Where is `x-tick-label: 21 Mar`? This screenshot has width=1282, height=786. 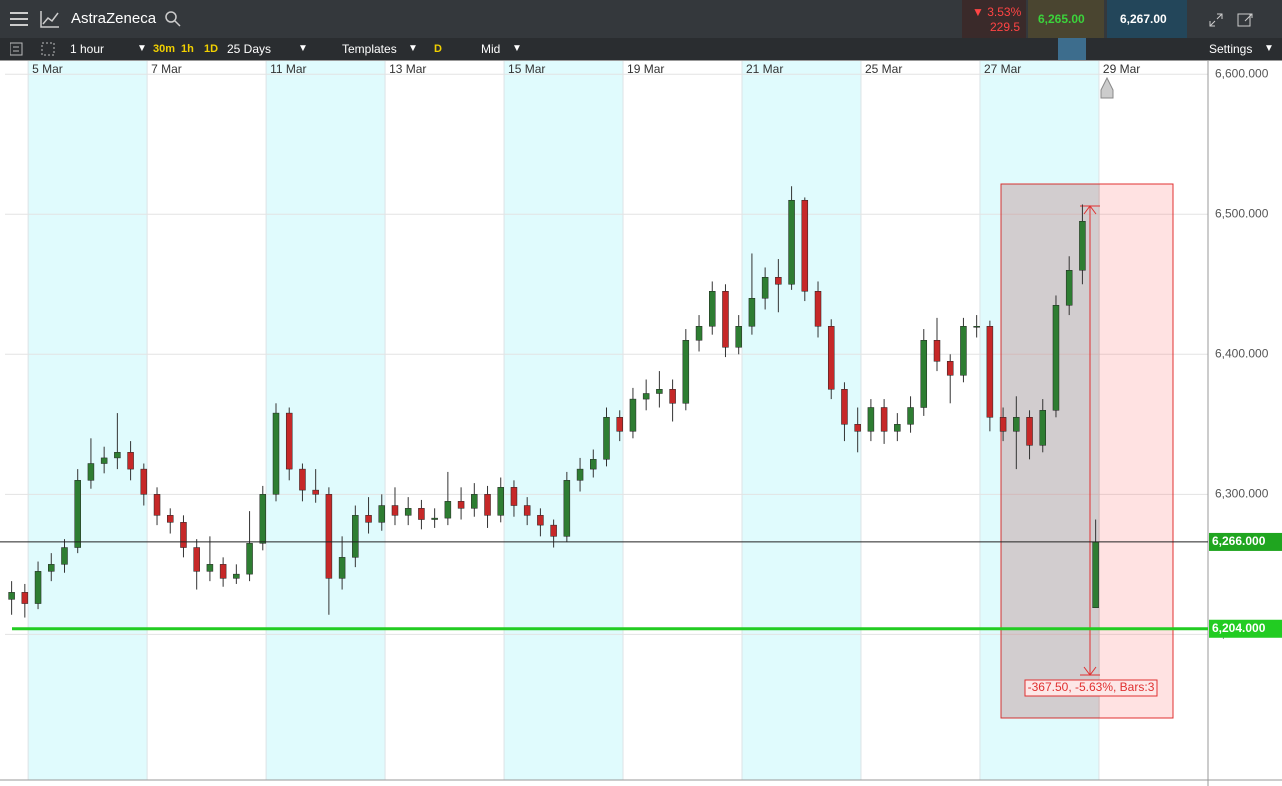 x-tick-label: 21 Mar is located at coordinates (764, 69).